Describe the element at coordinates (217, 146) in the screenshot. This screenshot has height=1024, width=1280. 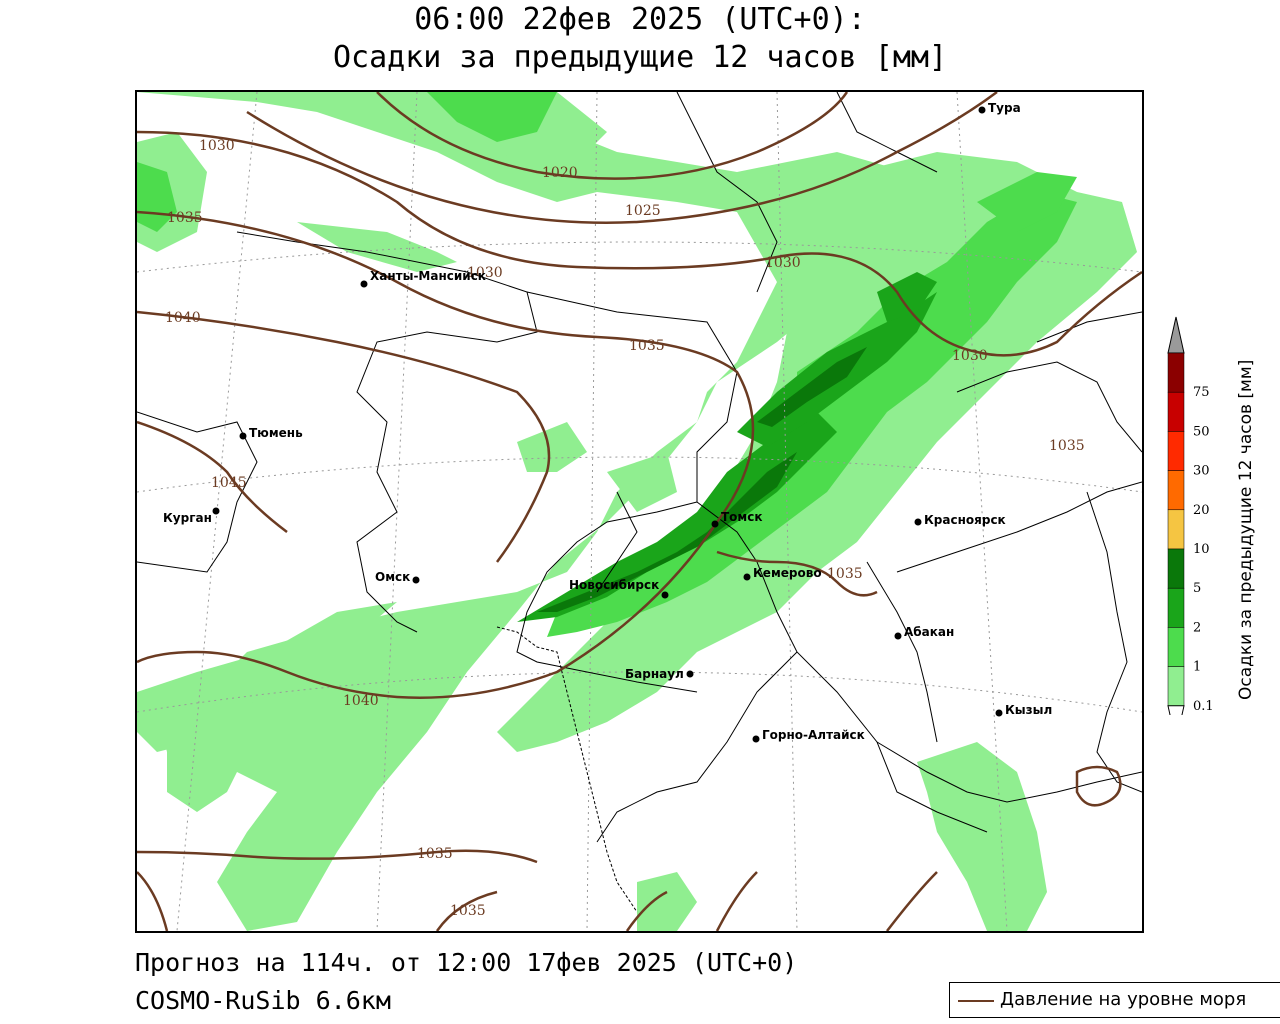
I see `isobar-label-1030-a: 1030` at that location.